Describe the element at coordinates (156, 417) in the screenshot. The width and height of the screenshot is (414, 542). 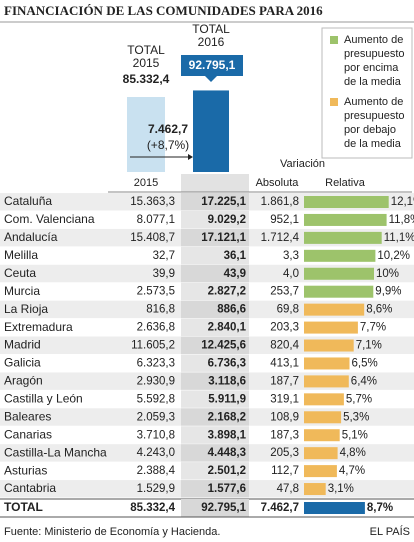
I see `value-2015: 2.059,3` at that location.